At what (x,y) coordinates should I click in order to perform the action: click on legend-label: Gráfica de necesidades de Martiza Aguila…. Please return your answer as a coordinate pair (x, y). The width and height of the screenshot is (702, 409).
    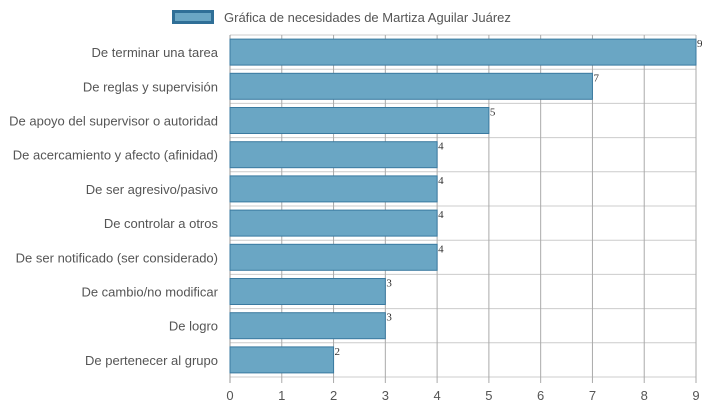
    Looking at the image, I should click on (367, 17).